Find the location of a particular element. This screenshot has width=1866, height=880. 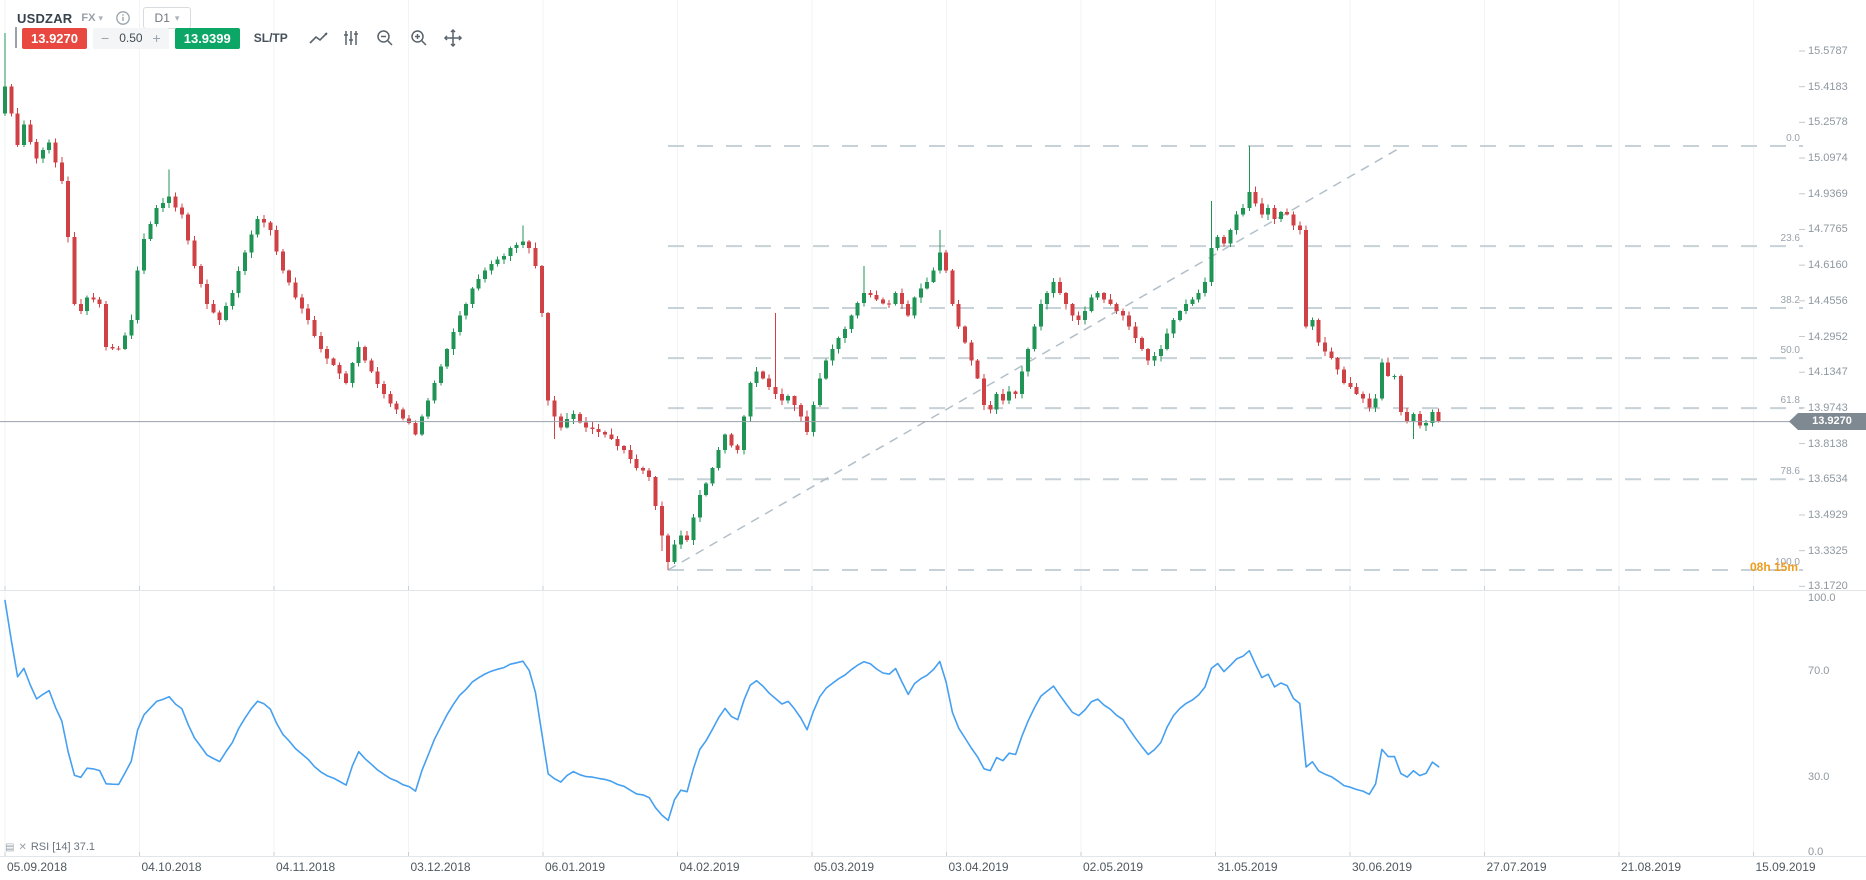

indicator-settings-icon: ▤ is located at coordinates (10, 847).